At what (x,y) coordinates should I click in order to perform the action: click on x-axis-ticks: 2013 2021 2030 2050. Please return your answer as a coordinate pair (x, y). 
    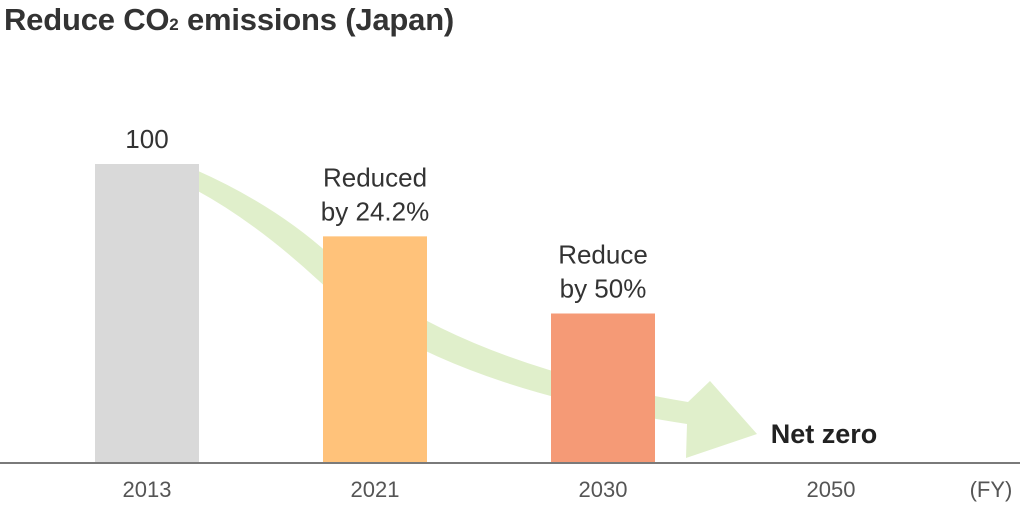
    Looking at the image, I should click on (489, 489).